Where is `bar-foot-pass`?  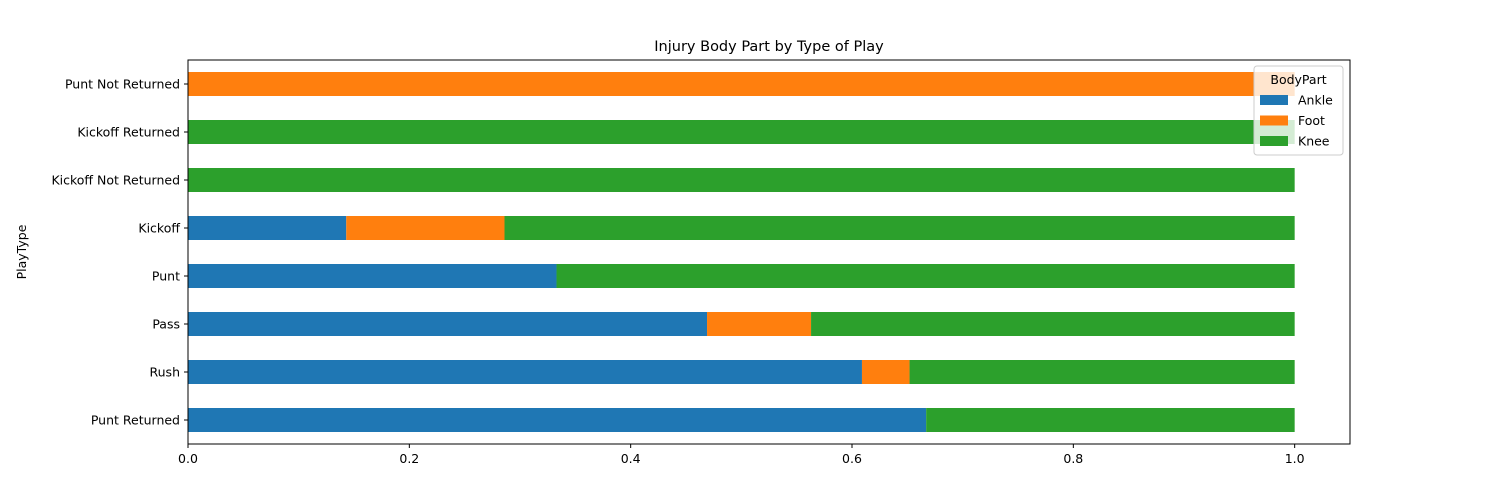
bar-foot-pass is located at coordinates (759, 324).